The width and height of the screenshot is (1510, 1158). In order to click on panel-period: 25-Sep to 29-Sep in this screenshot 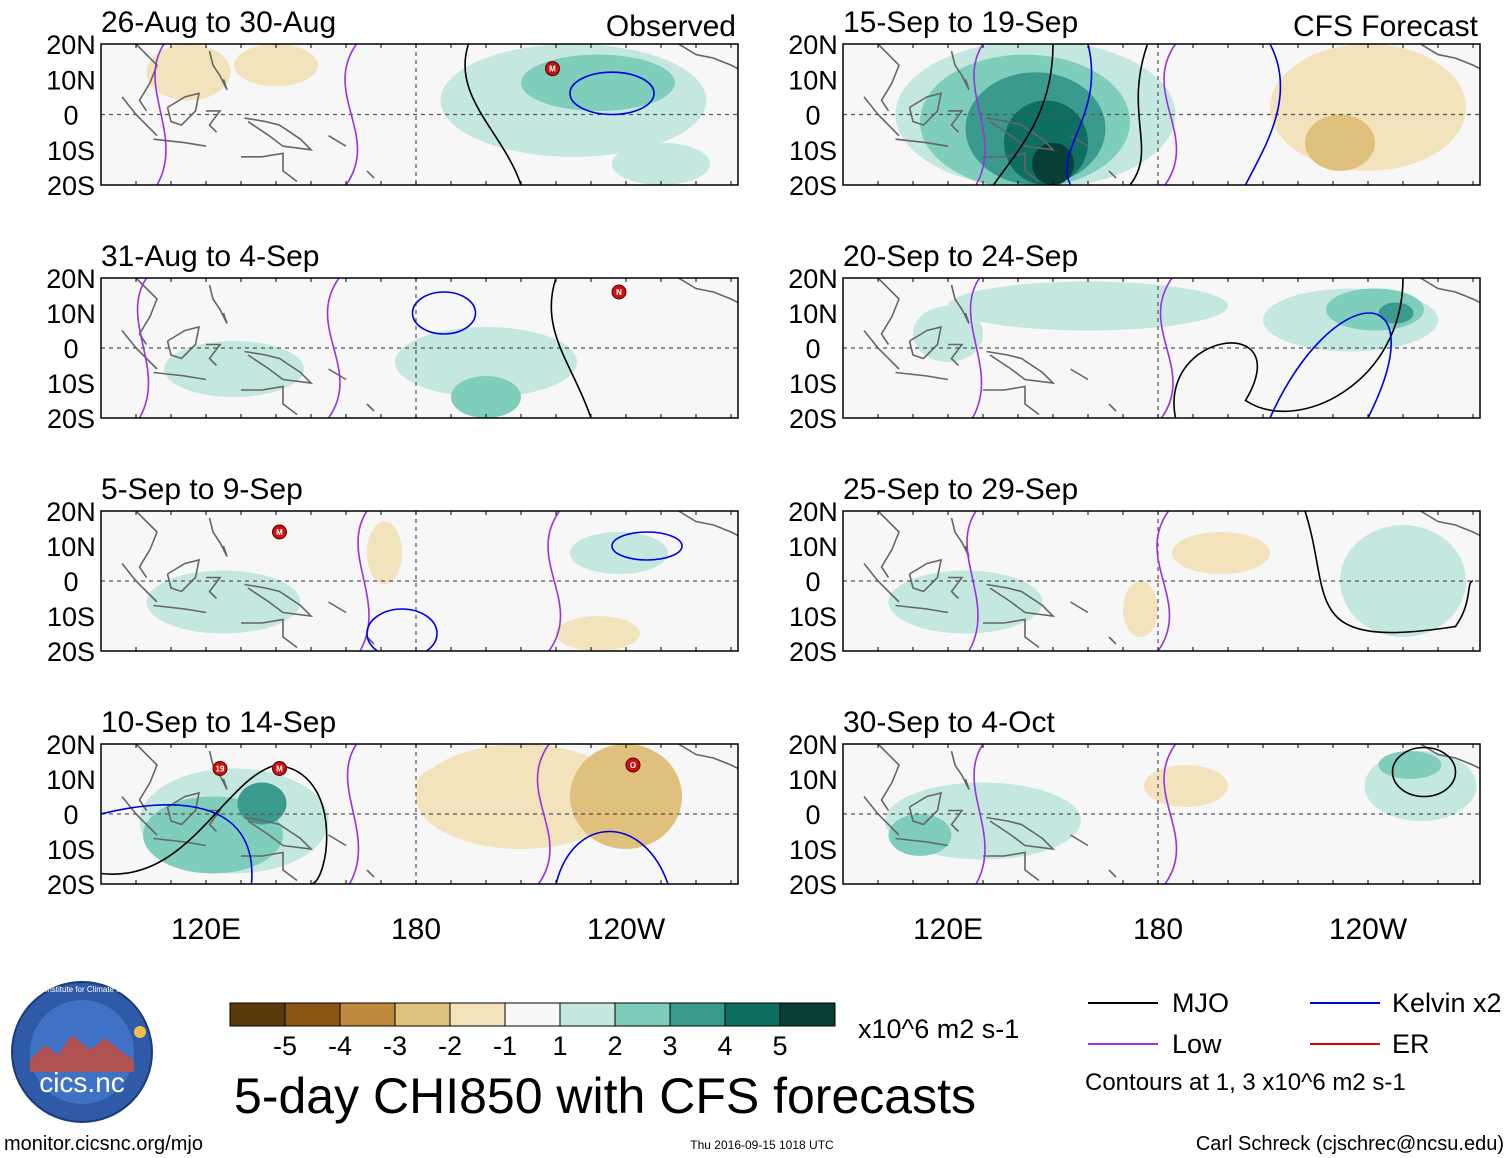, I will do `click(960, 489)`.